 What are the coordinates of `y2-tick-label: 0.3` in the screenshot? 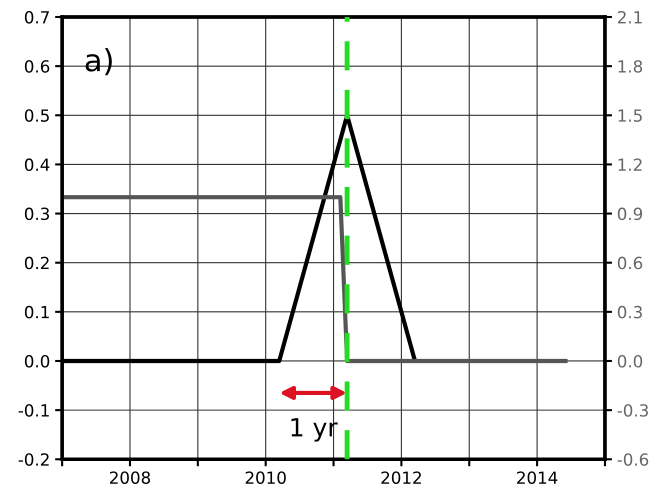 It's located at (630, 312).